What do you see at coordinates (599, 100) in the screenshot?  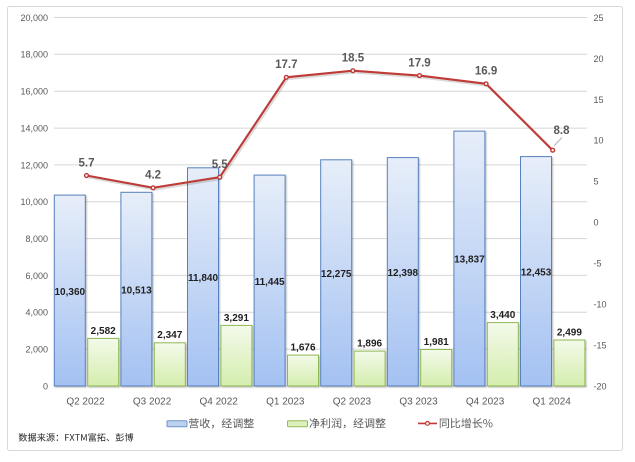 I see `svg-text: 15` at bounding box center [599, 100].